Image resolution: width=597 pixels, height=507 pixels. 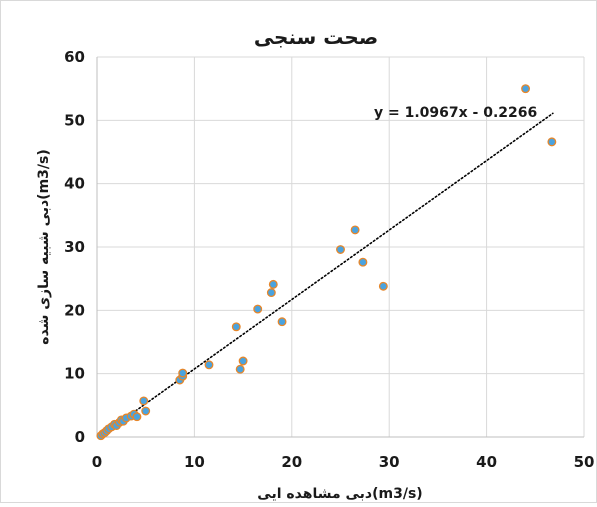 What do you see at coordinates (74, 310) in the screenshot?
I see `y-tick-label: 20` at bounding box center [74, 310].